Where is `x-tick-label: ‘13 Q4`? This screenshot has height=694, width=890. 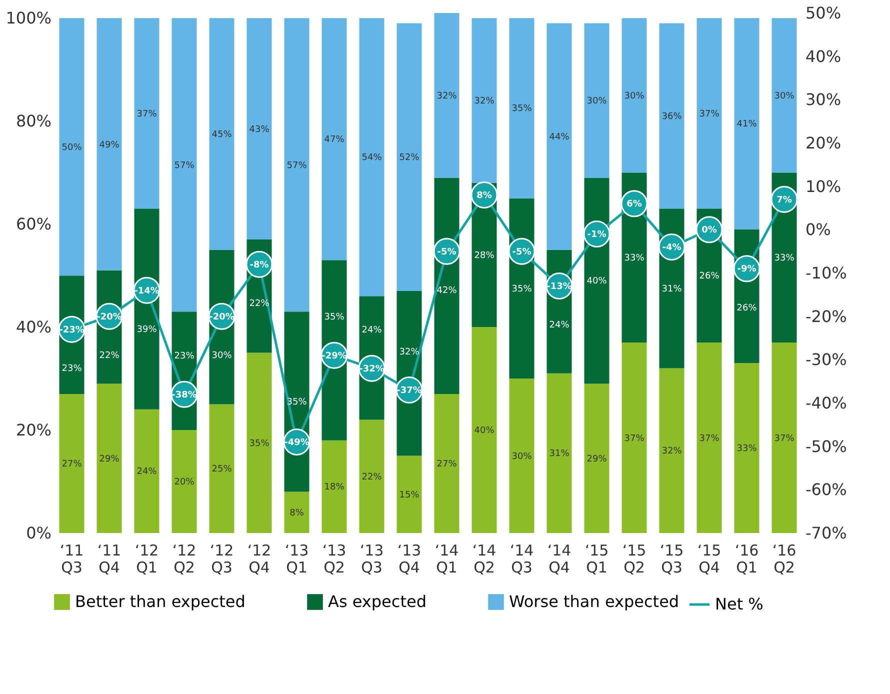
x-tick-label: ‘13 Q4 is located at coordinates (409, 559).